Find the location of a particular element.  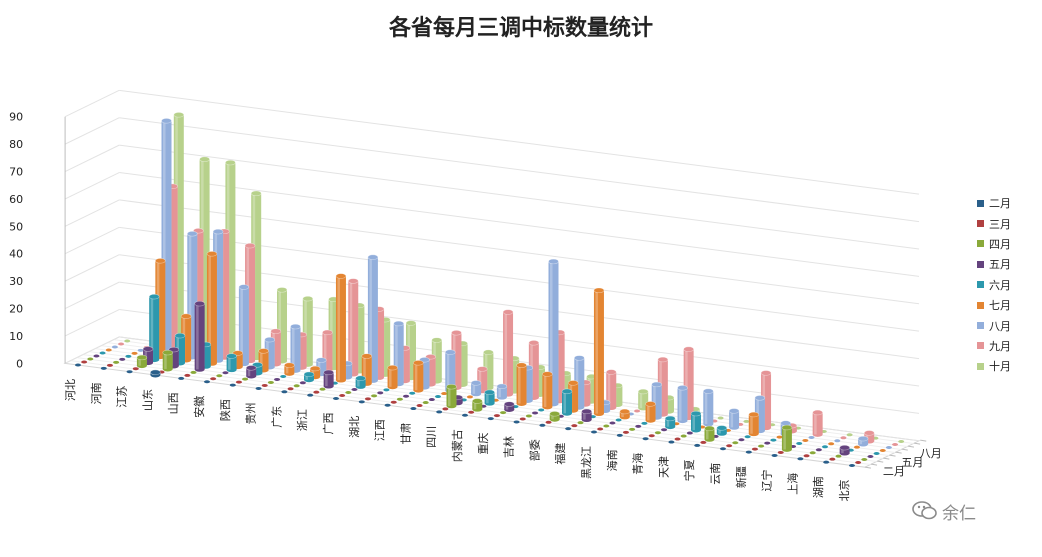

y-tick-label: 90 is located at coordinates (16, 117).